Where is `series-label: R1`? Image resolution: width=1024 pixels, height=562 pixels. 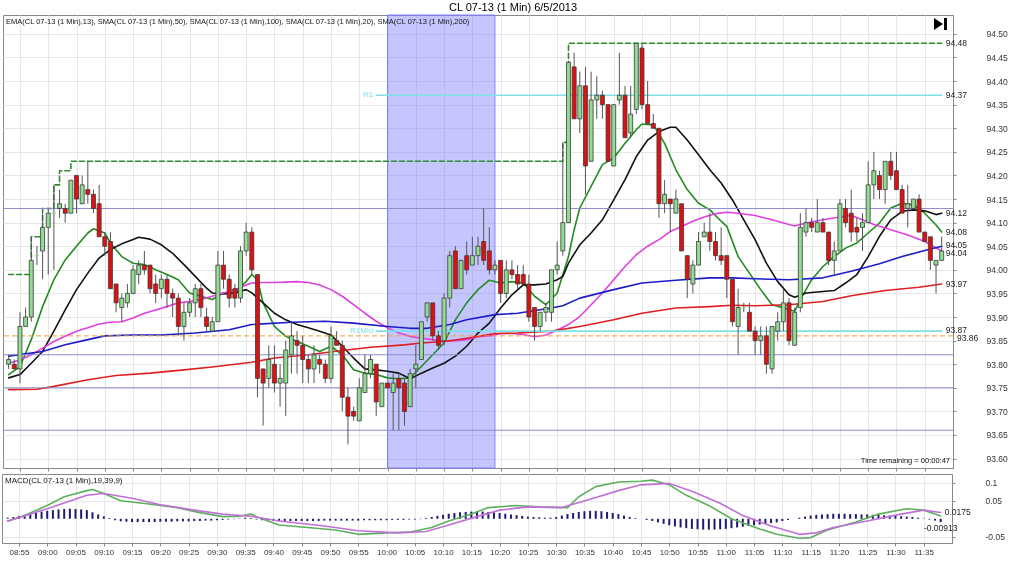 series-label: R1 is located at coordinates (368, 95).